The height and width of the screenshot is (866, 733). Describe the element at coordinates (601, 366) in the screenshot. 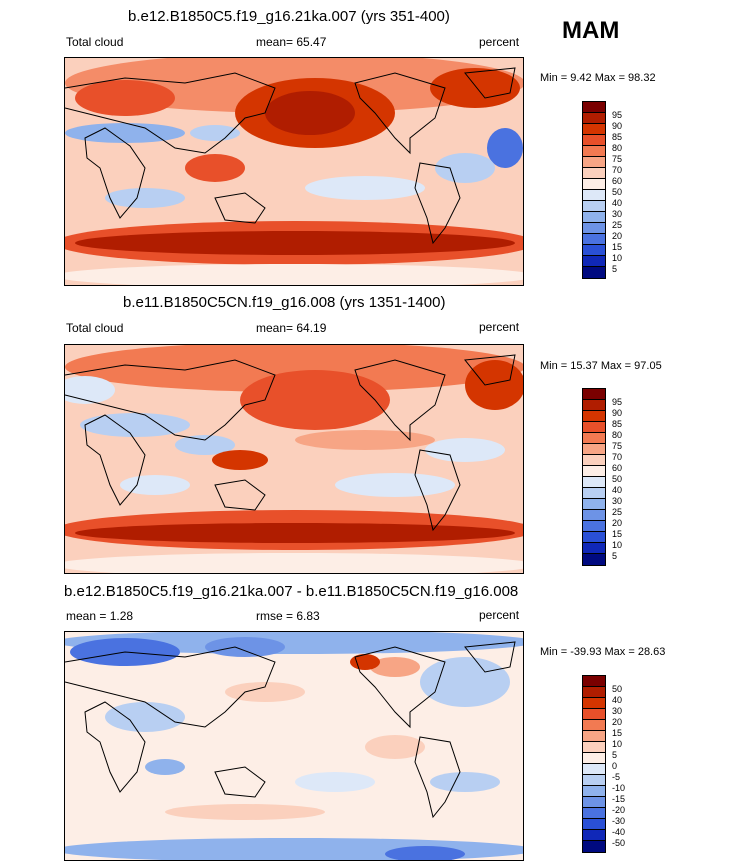

I see `panel-2-minmax: Min = 15.37 Max = 97.05` at that location.